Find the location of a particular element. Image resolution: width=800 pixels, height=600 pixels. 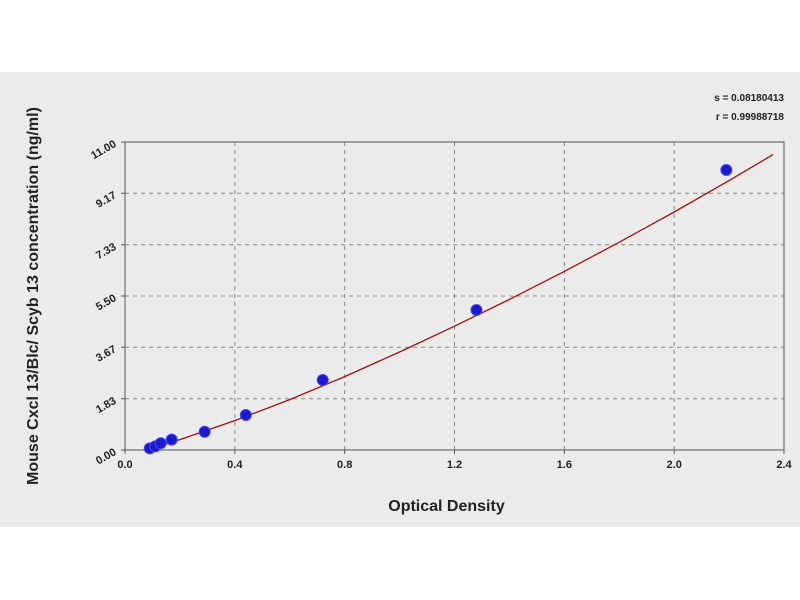

x-tick-label: 1.2 is located at coordinates (454, 465).